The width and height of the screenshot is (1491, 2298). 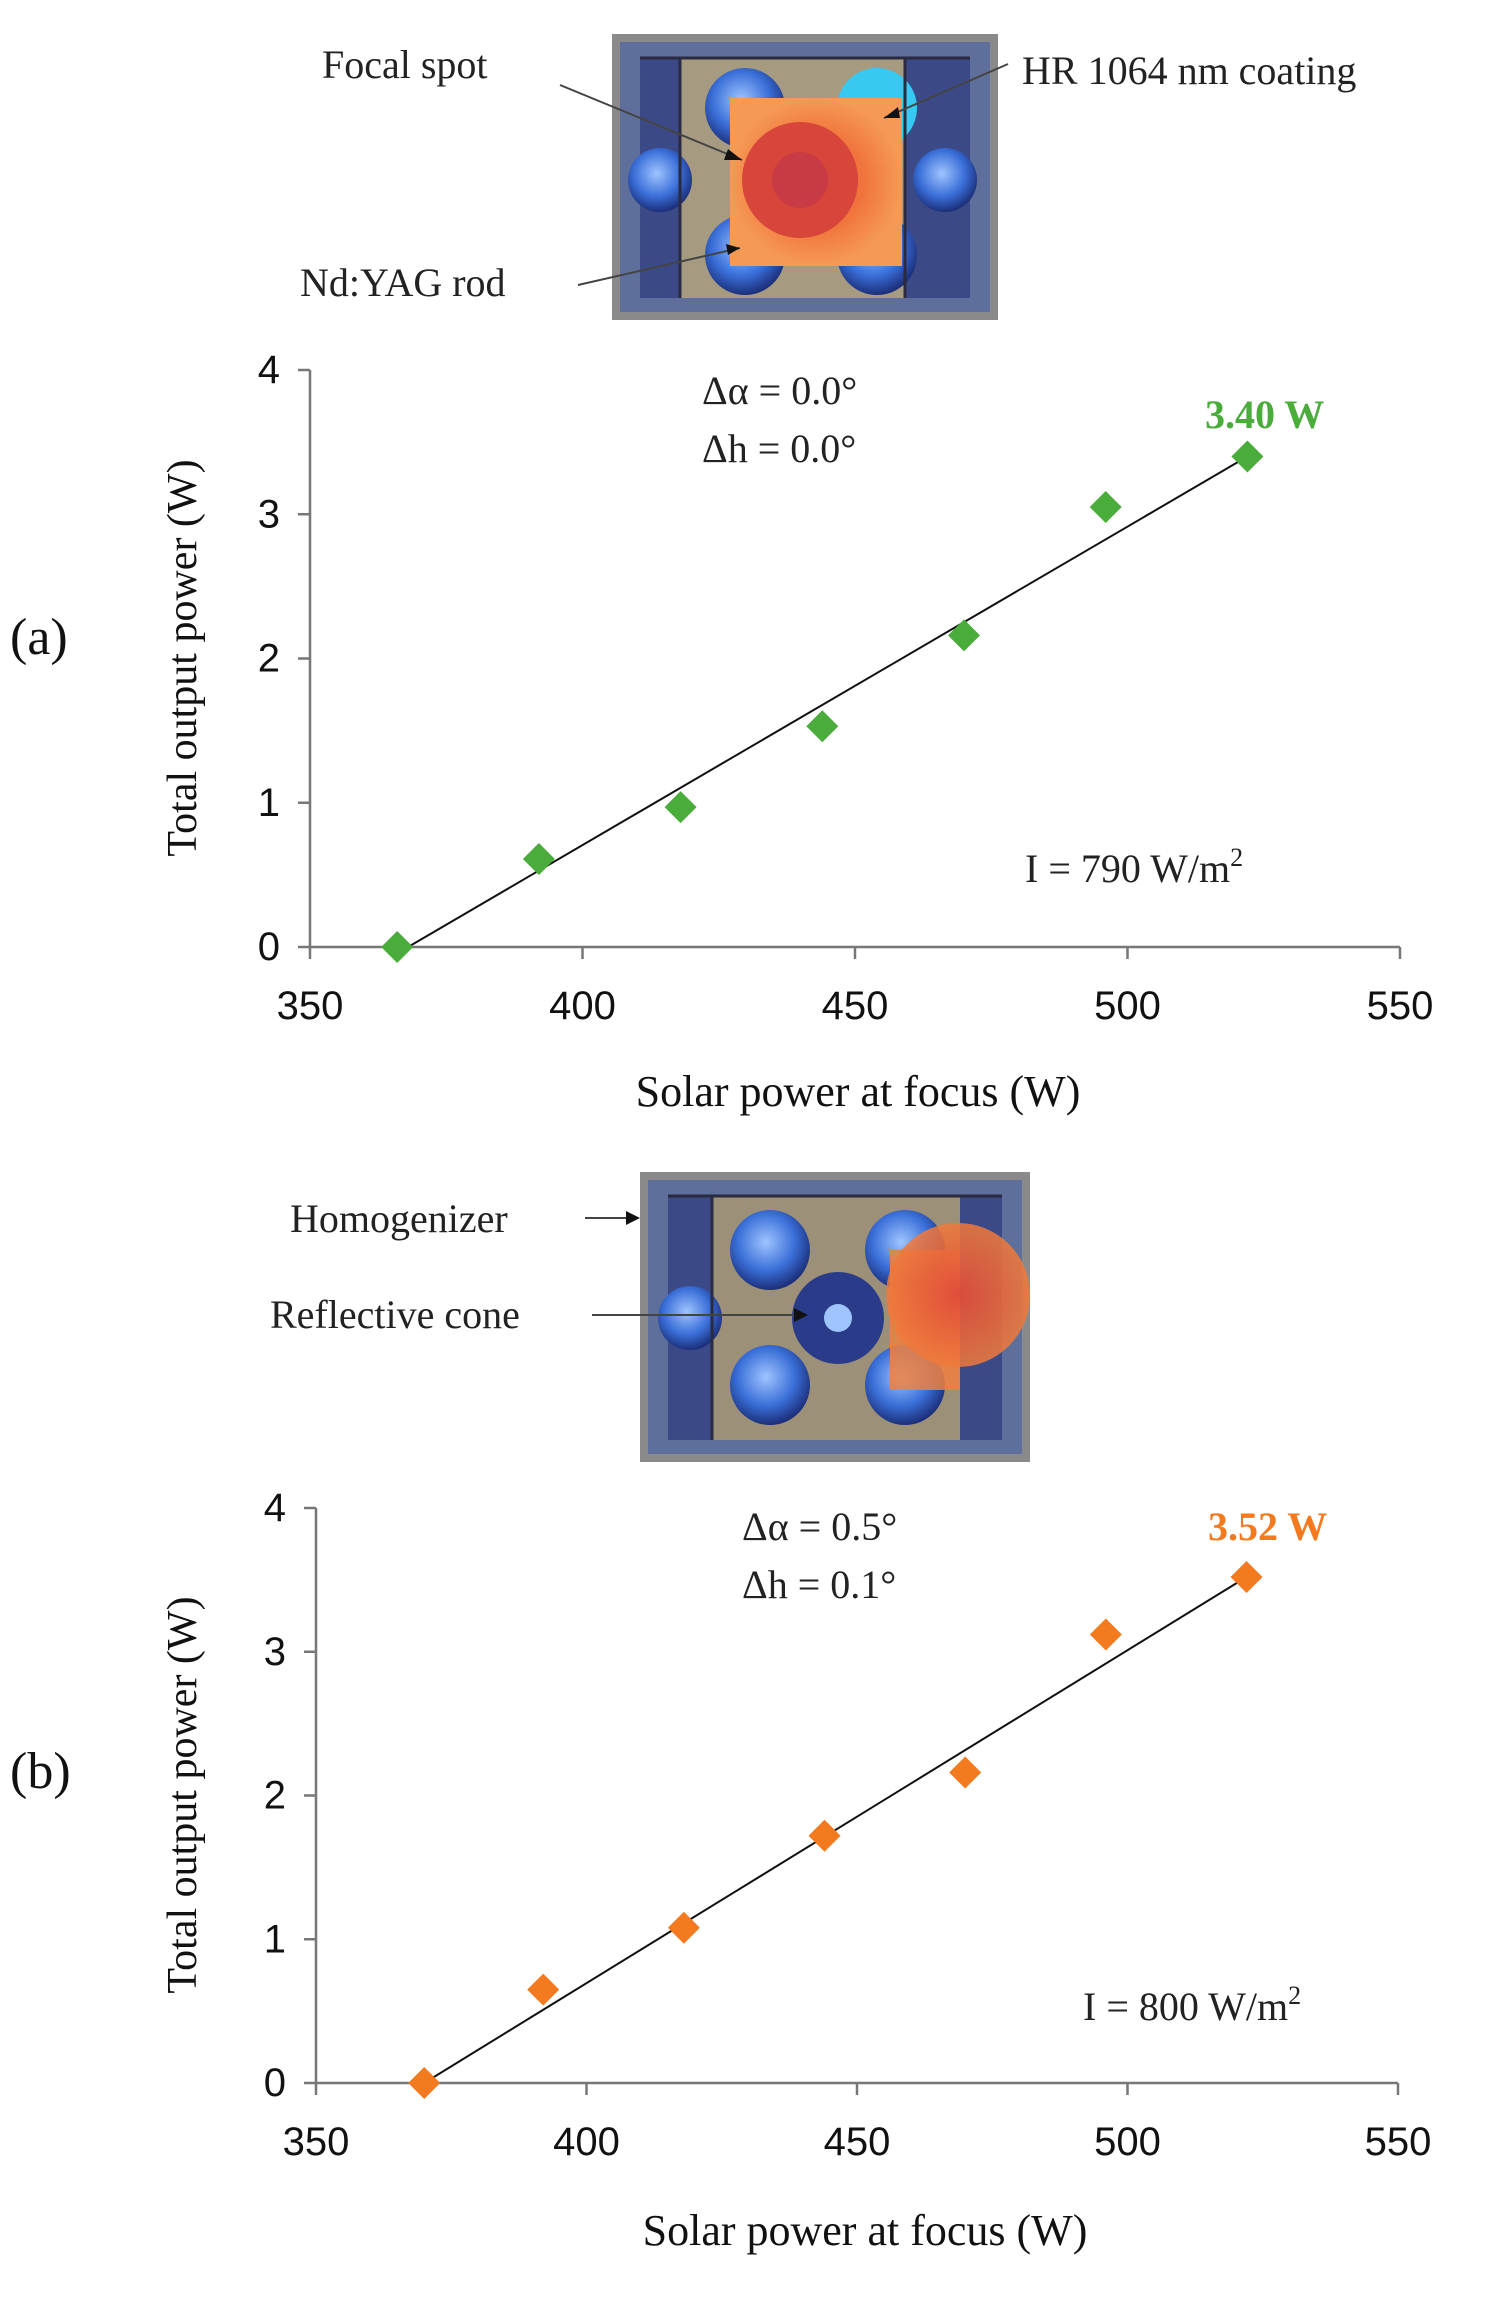 I want to click on photo-a, so click(x=805, y=177).